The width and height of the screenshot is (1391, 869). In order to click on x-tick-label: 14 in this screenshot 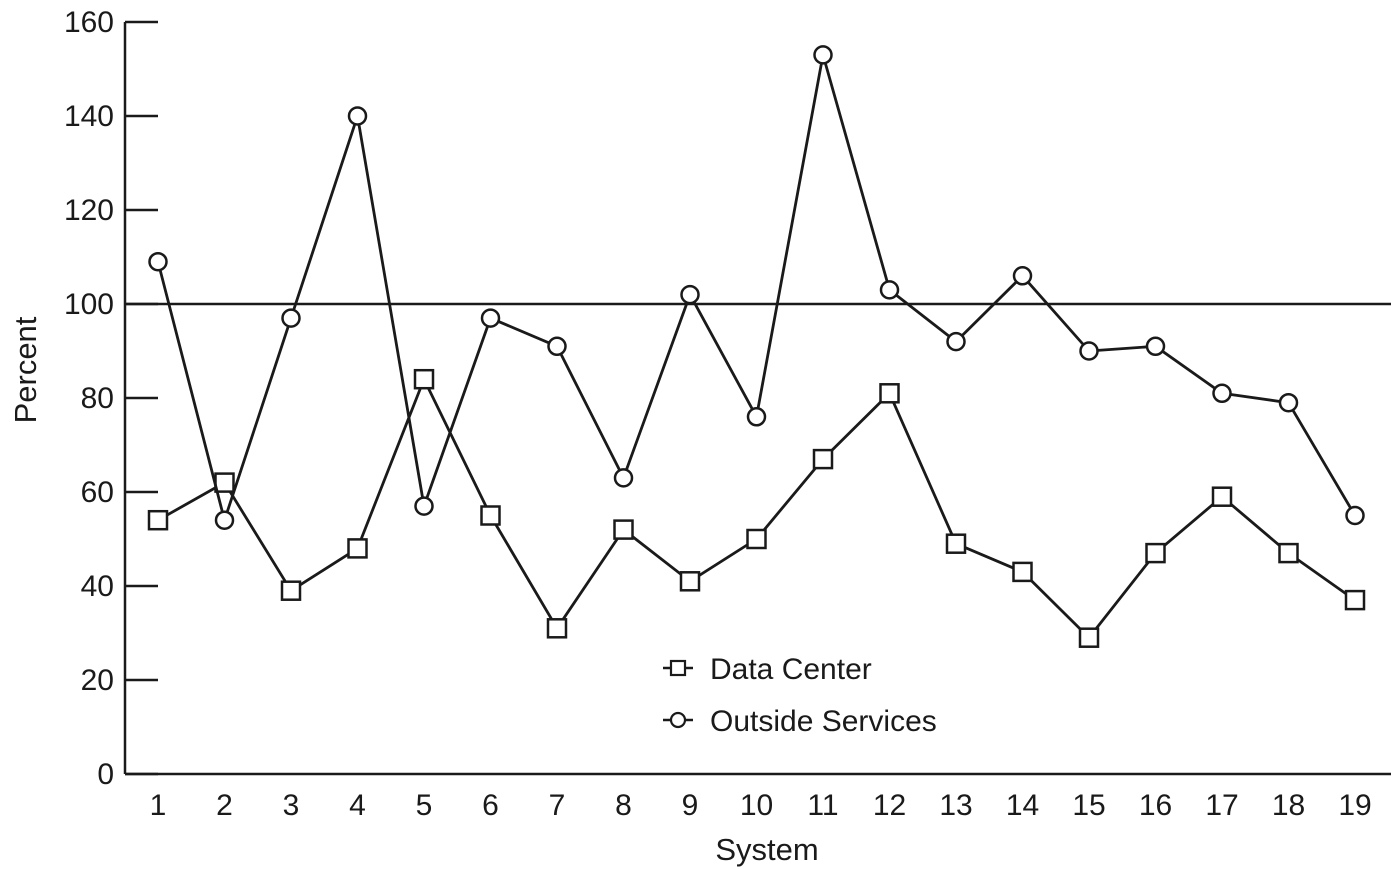, I will do `click(1022, 805)`.